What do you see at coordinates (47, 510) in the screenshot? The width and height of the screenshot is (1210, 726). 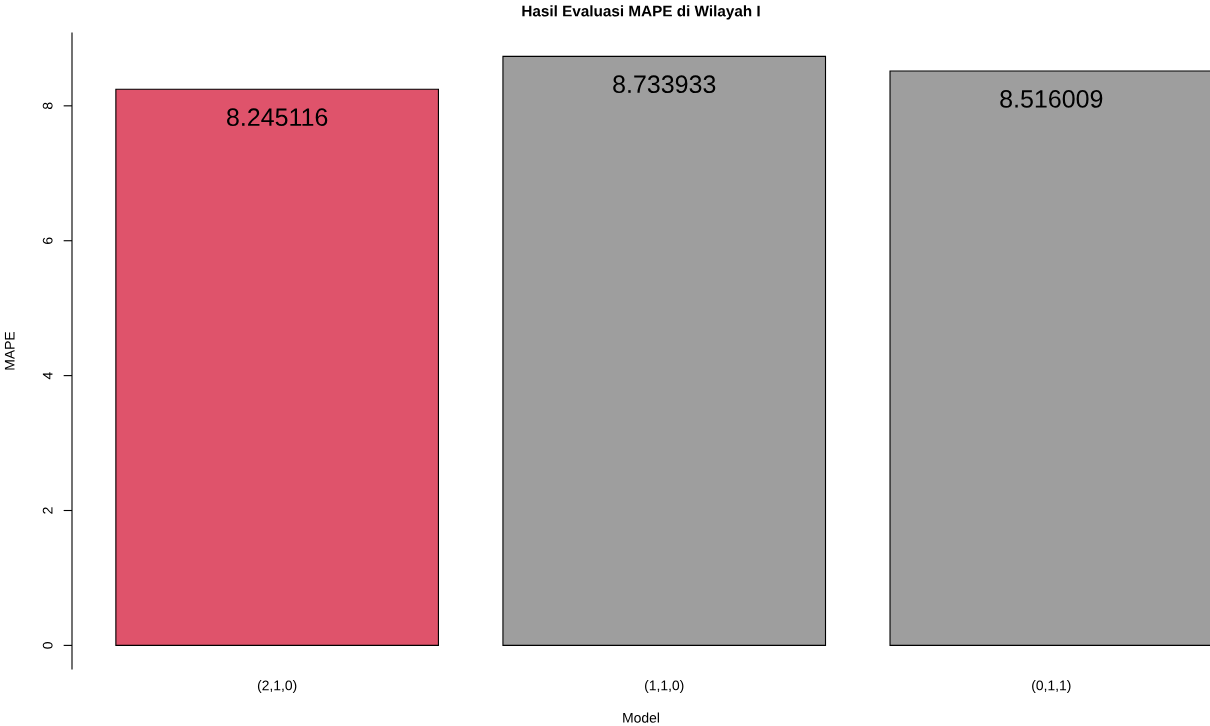 I see `y-tick-label: 2` at bounding box center [47, 510].